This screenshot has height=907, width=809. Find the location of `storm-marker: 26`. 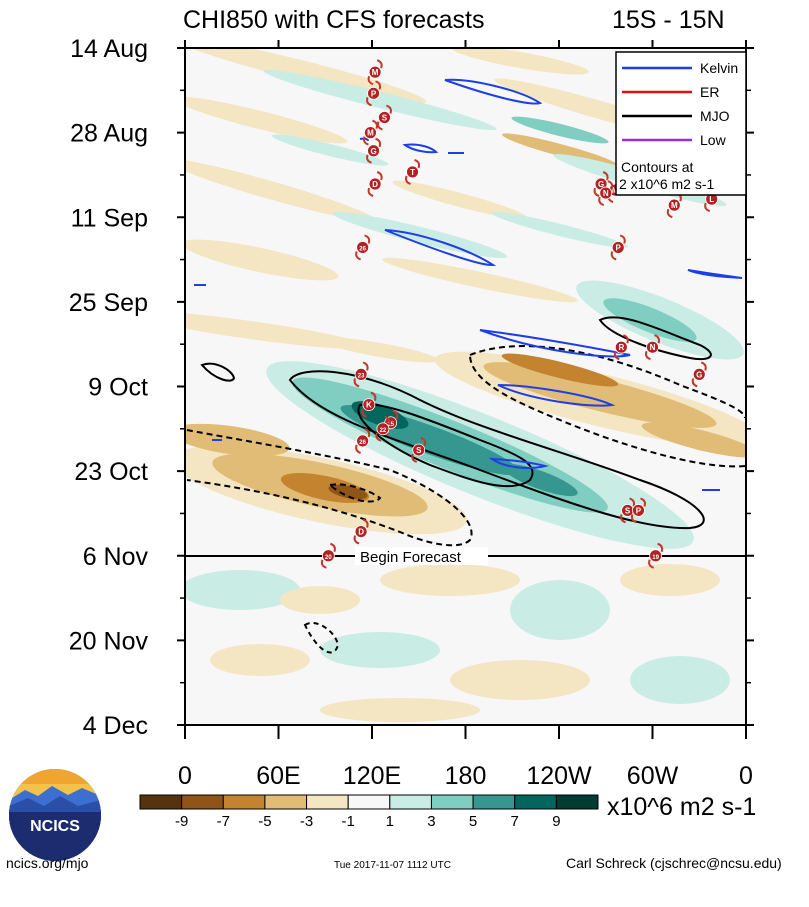

storm-marker: 26 is located at coordinates (363, 247).